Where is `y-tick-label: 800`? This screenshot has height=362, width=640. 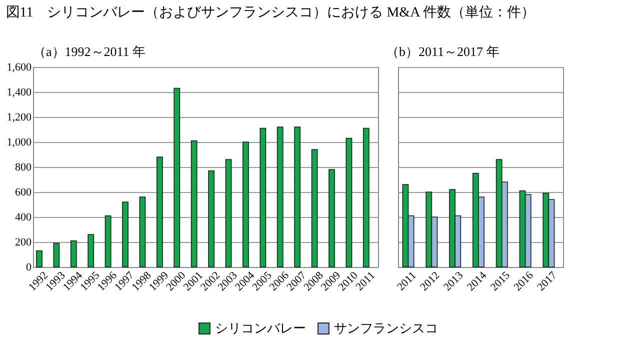
y-tick-label: 800 is located at coordinates (23, 168).